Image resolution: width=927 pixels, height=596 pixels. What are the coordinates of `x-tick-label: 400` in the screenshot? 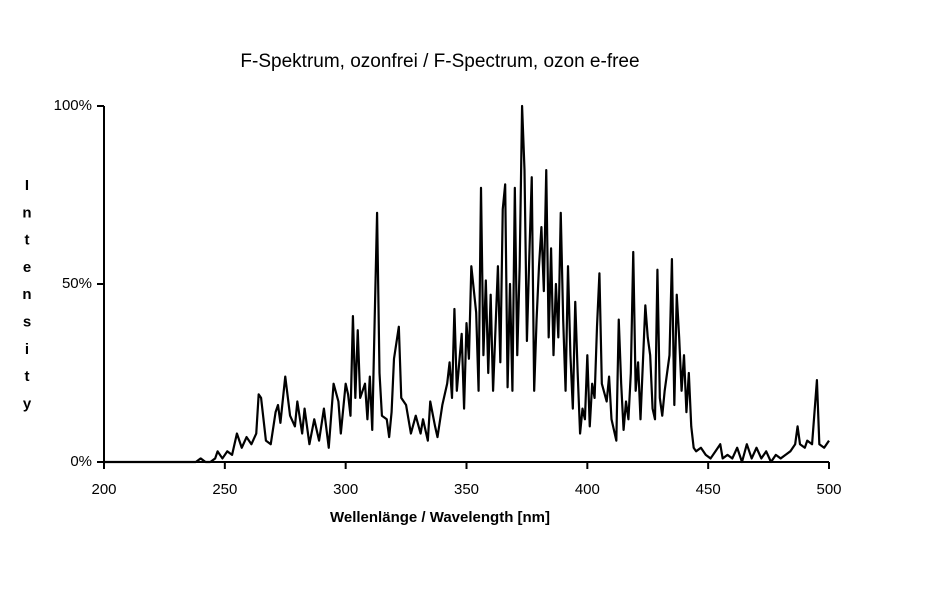 It's located at (587, 489).